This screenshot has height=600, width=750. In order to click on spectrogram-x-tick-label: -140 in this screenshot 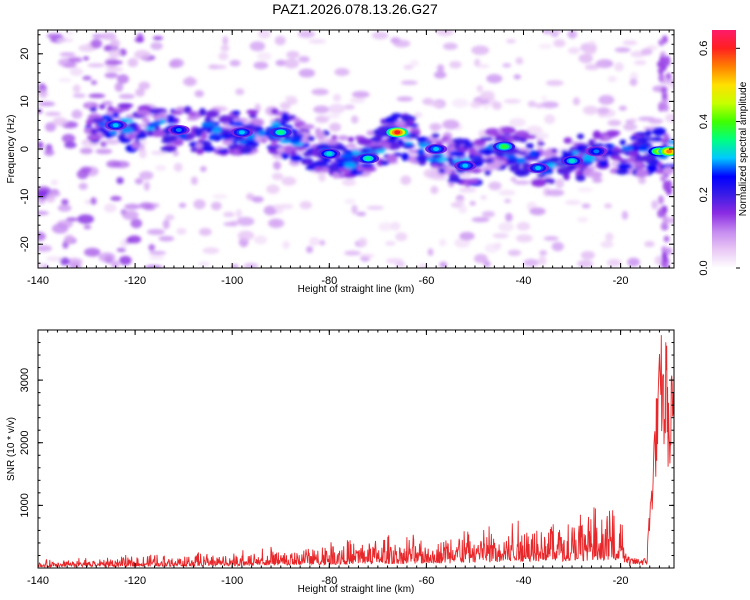, I will do `click(38, 281)`.